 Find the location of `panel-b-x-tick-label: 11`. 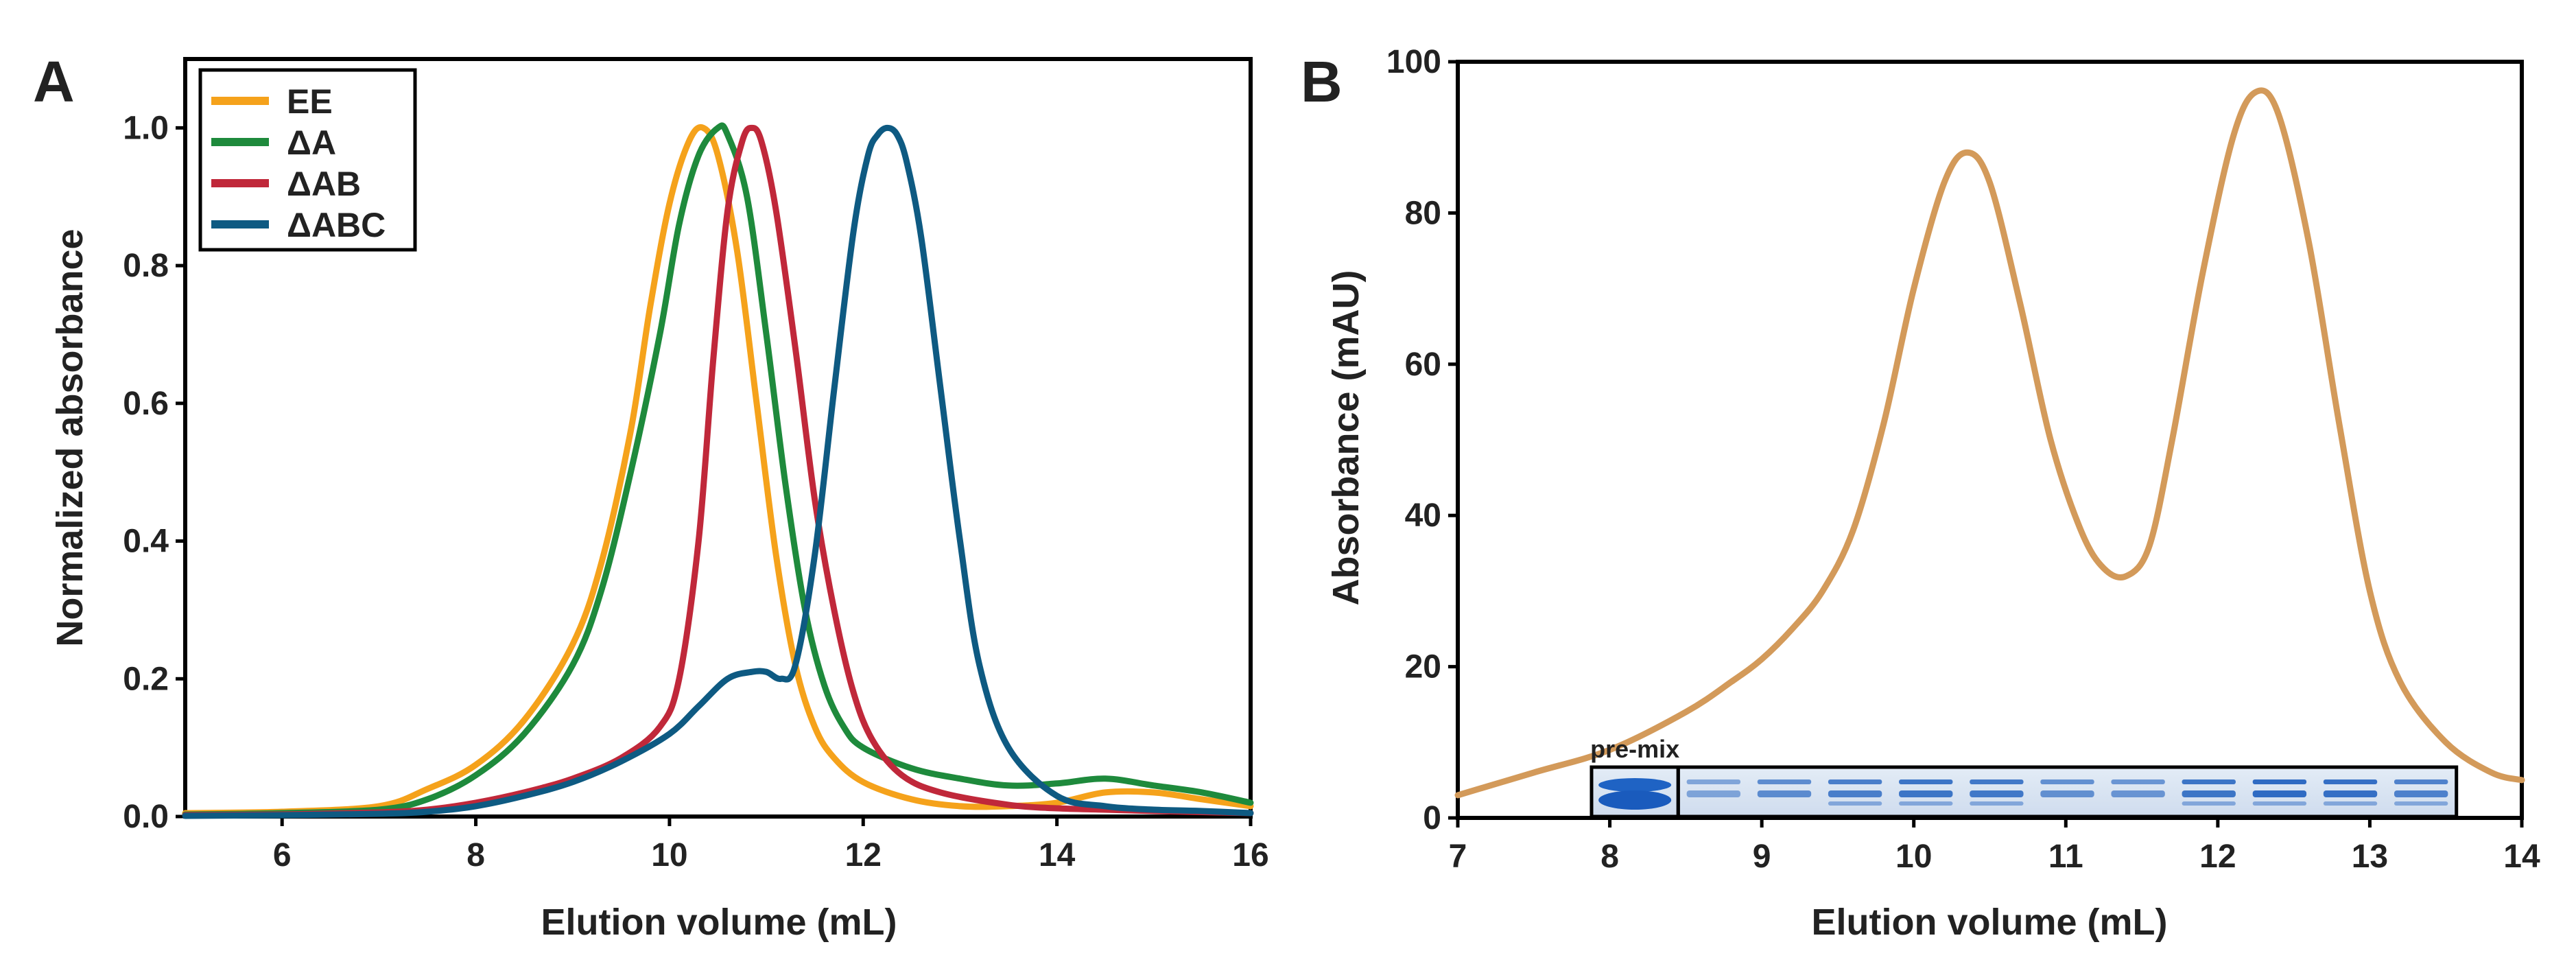

panel-b-x-tick-label: 11 is located at coordinates (2065, 857).